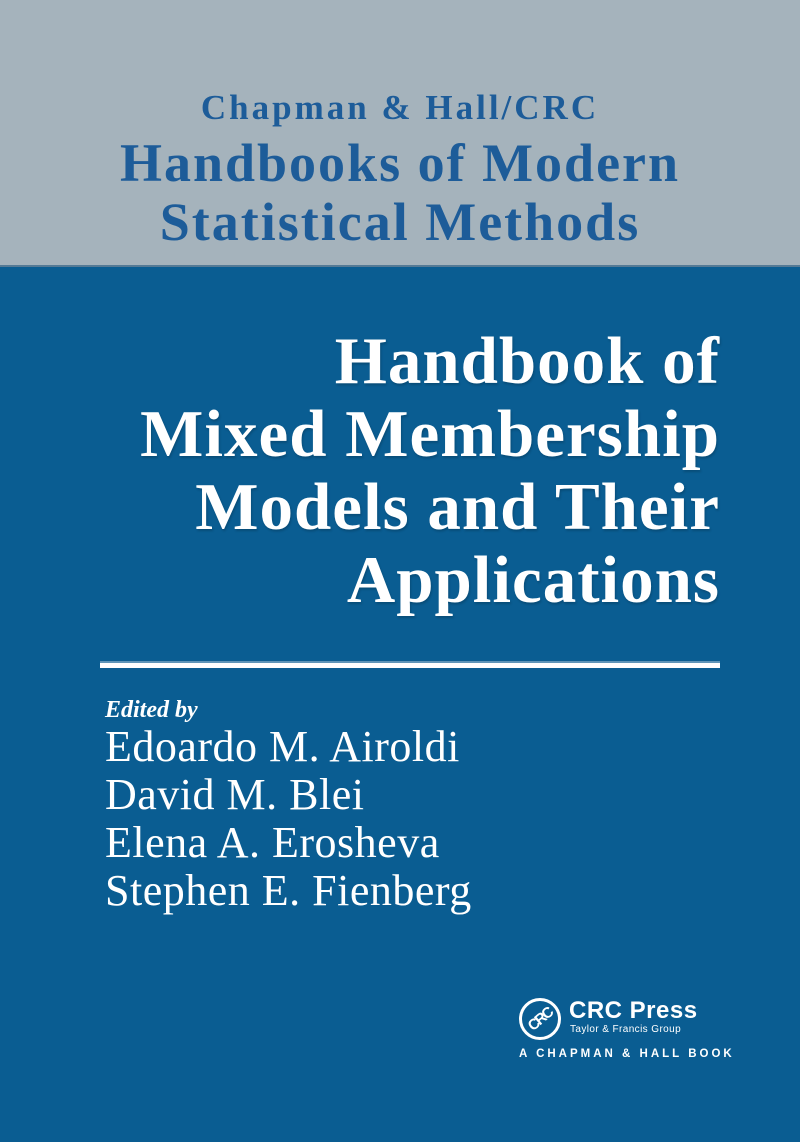 The image size is (800, 1142). What do you see at coordinates (282, 746) in the screenshot?
I see `editor-name: Edoardo M. Airoldi` at bounding box center [282, 746].